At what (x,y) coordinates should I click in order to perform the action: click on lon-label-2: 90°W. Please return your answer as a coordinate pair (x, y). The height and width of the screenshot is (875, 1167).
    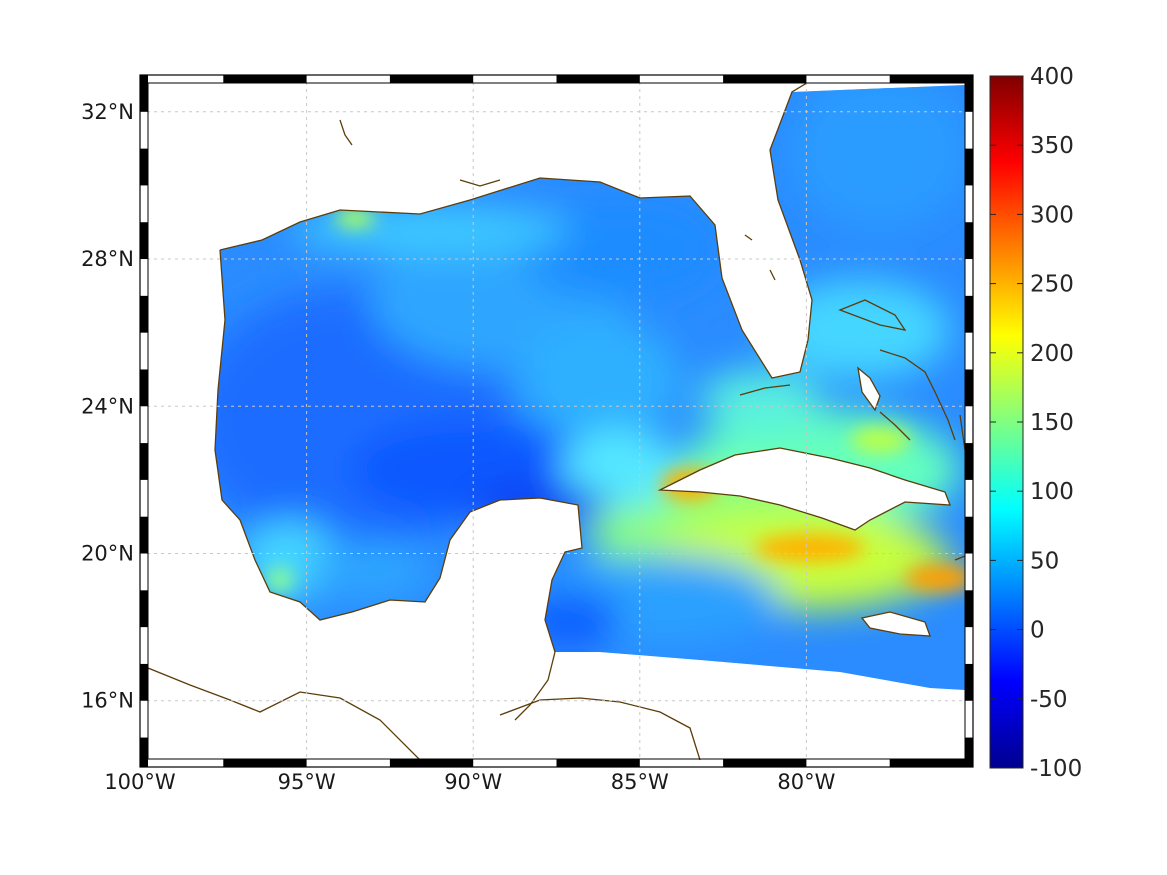
    Looking at the image, I should click on (473, 782).